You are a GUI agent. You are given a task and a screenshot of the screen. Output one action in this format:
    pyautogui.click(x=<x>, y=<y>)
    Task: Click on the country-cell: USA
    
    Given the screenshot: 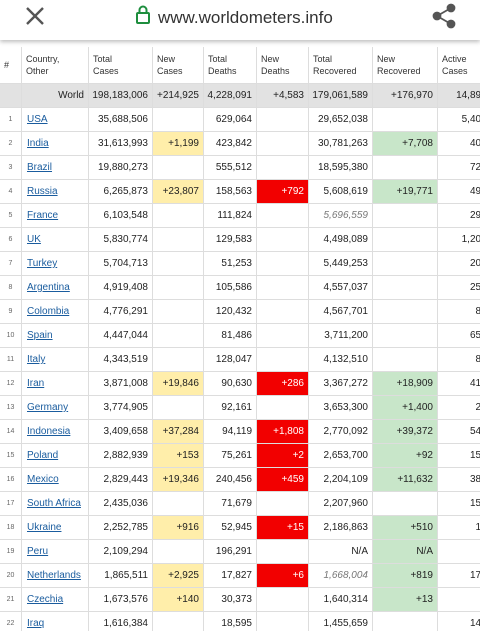 What is the action you would take?
    pyautogui.click(x=55, y=120)
    